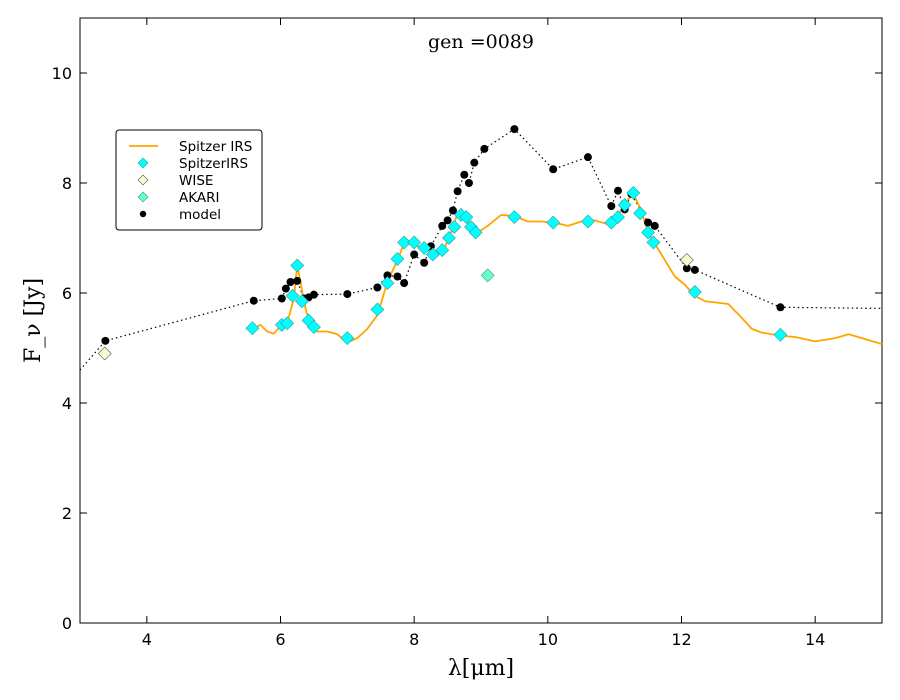 This screenshot has width=900, height=700. What do you see at coordinates (143, 214) in the screenshot?
I see `legend-symbol-model-dot` at bounding box center [143, 214].